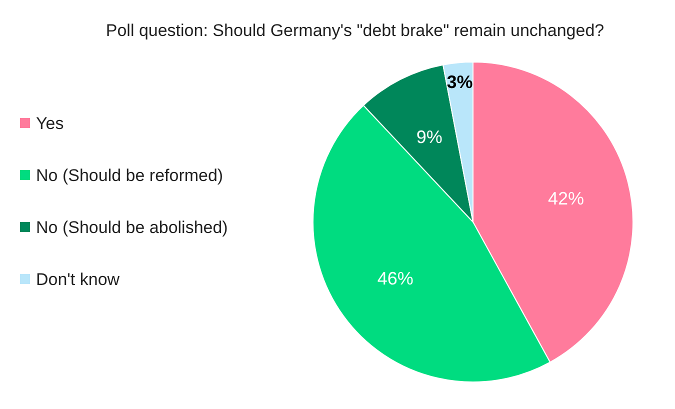  Describe the element at coordinates (132, 227) in the screenshot. I see `legend-label: No (Should be abolished)` at that location.